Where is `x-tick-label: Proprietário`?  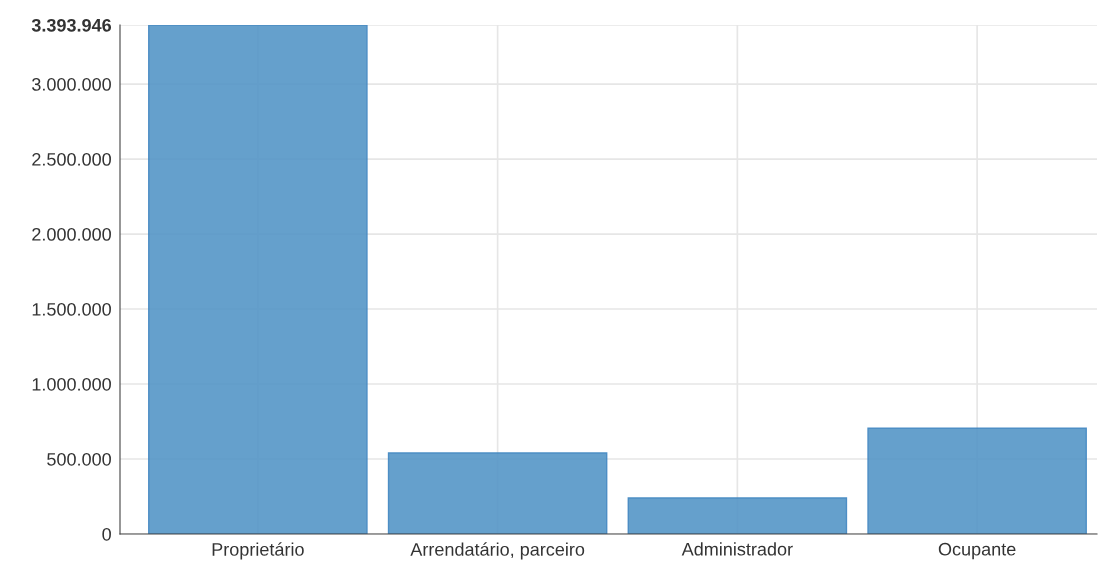
x-tick-label: Proprietário is located at coordinates (258, 551).